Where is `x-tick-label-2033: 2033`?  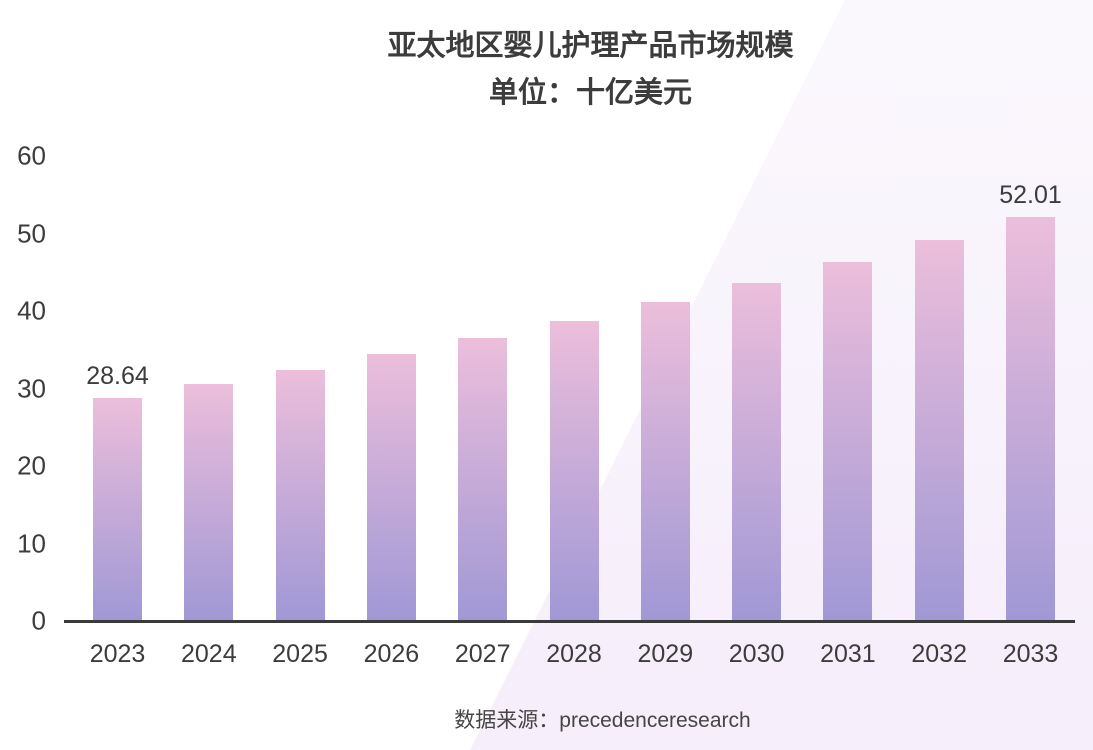 x-tick-label-2033: 2033 is located at coordinates (1030, 654).